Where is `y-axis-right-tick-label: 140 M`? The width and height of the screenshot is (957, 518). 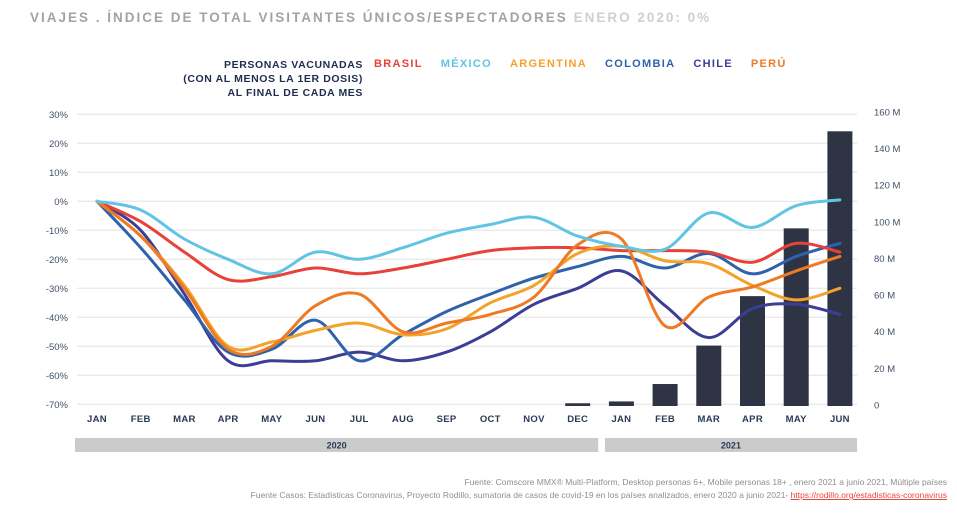 y-axis-right-tick-label: 140 M is located at coordinates (887, 149).